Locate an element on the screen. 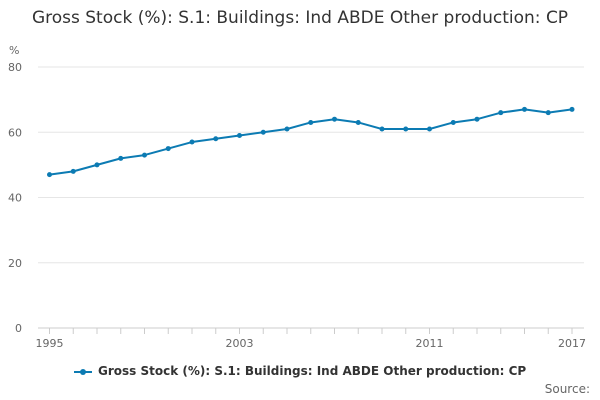 The image size is (600, 400). y-tick-label-40: 40 is located at coordinates (15, 198).